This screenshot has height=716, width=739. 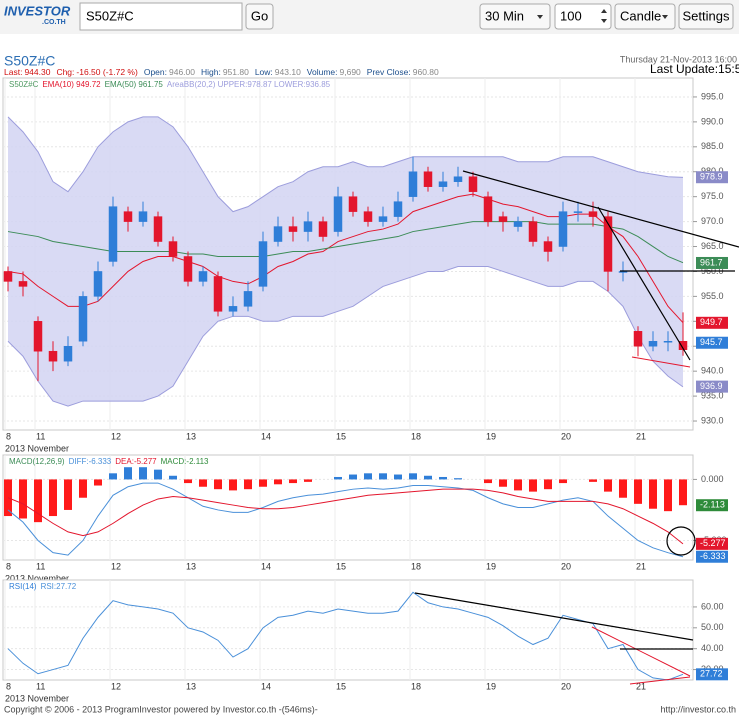 What do you see at coordinates (711, 386) in the screenshot?
I see `value-tag-label: 936.9` at bounding box center [711, 386].